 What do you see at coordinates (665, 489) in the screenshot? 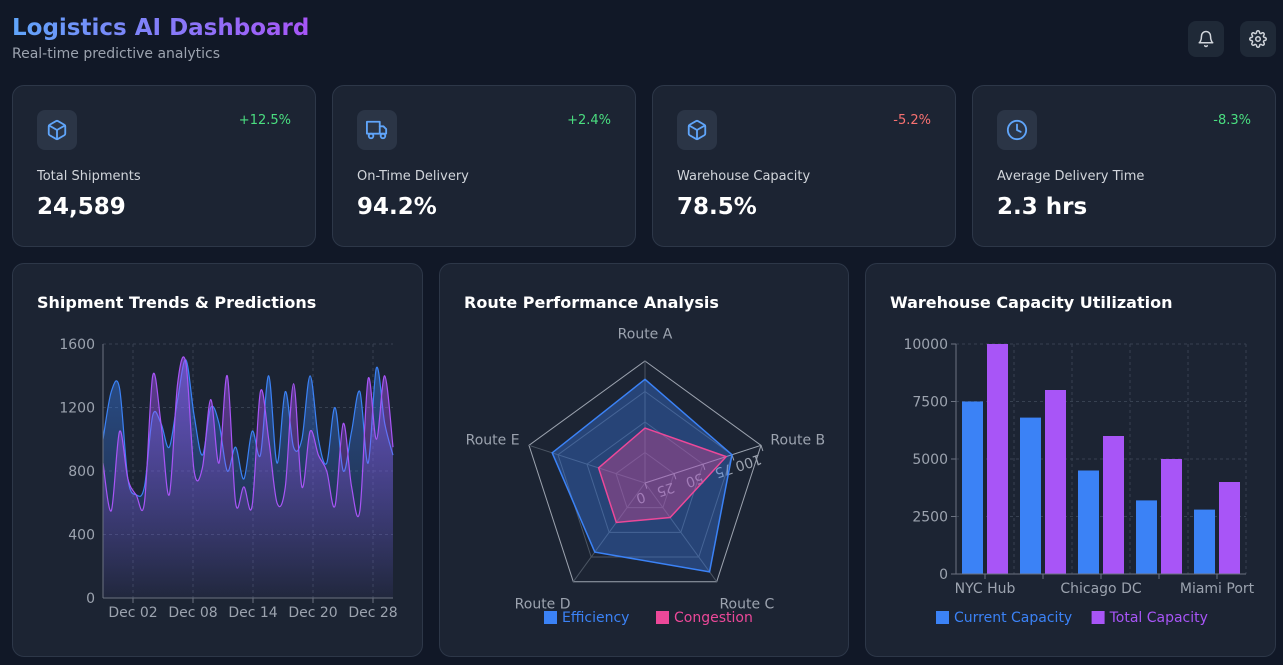
I see `radar-tick-label: 25` at bounding box center [665, 489].